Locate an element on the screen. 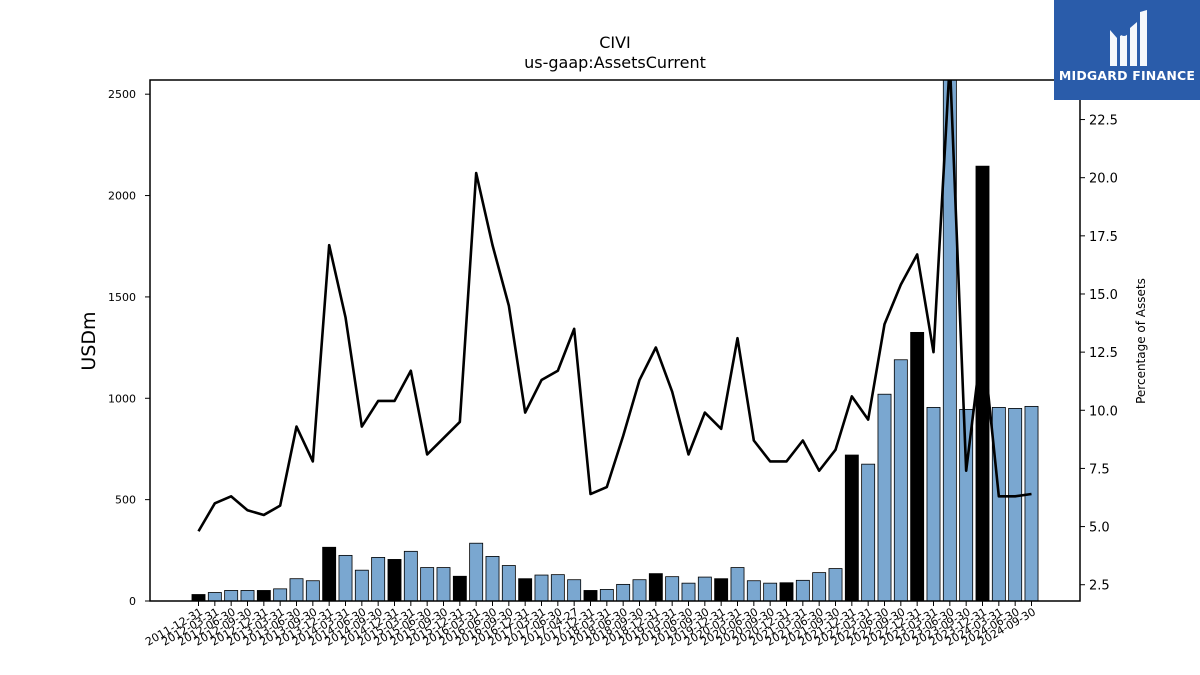 The image size is (1200, 675). watermark-logo: MIDGARD FINANCE is located at coordinates (1127, 50).